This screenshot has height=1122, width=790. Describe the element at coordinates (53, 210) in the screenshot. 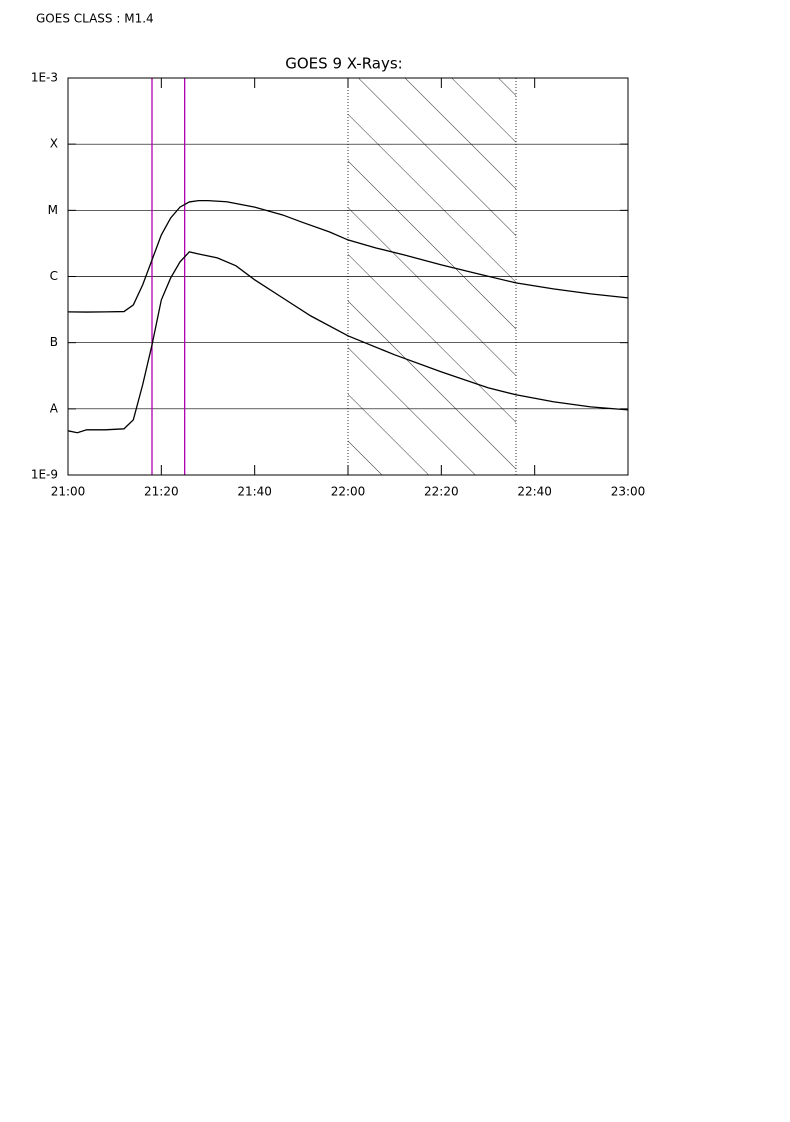

I see `y-tick-label: M` at that location.